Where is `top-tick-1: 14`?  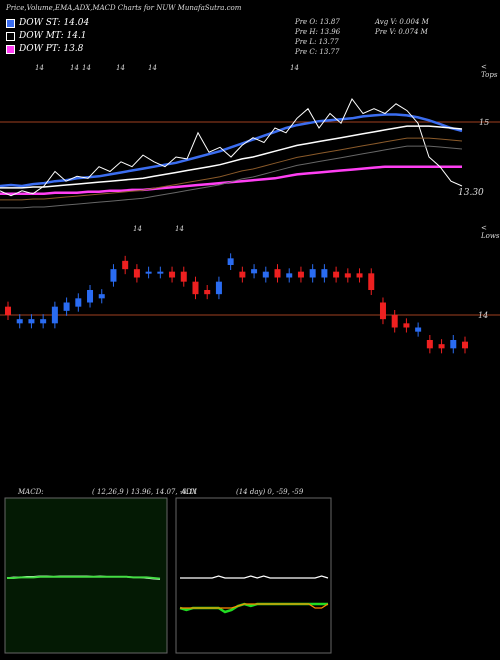 top-tick-1: 14 is located at coordinates (39, 68).